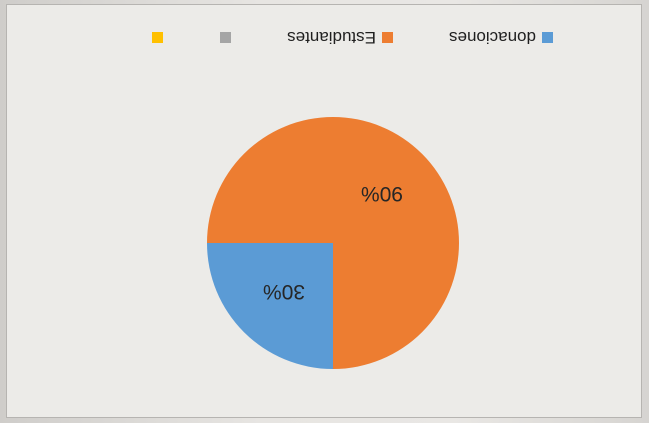 The width and height of the screenshot is (649, 423). I want to click on pie-slice-donaciones, so click(270, 306).